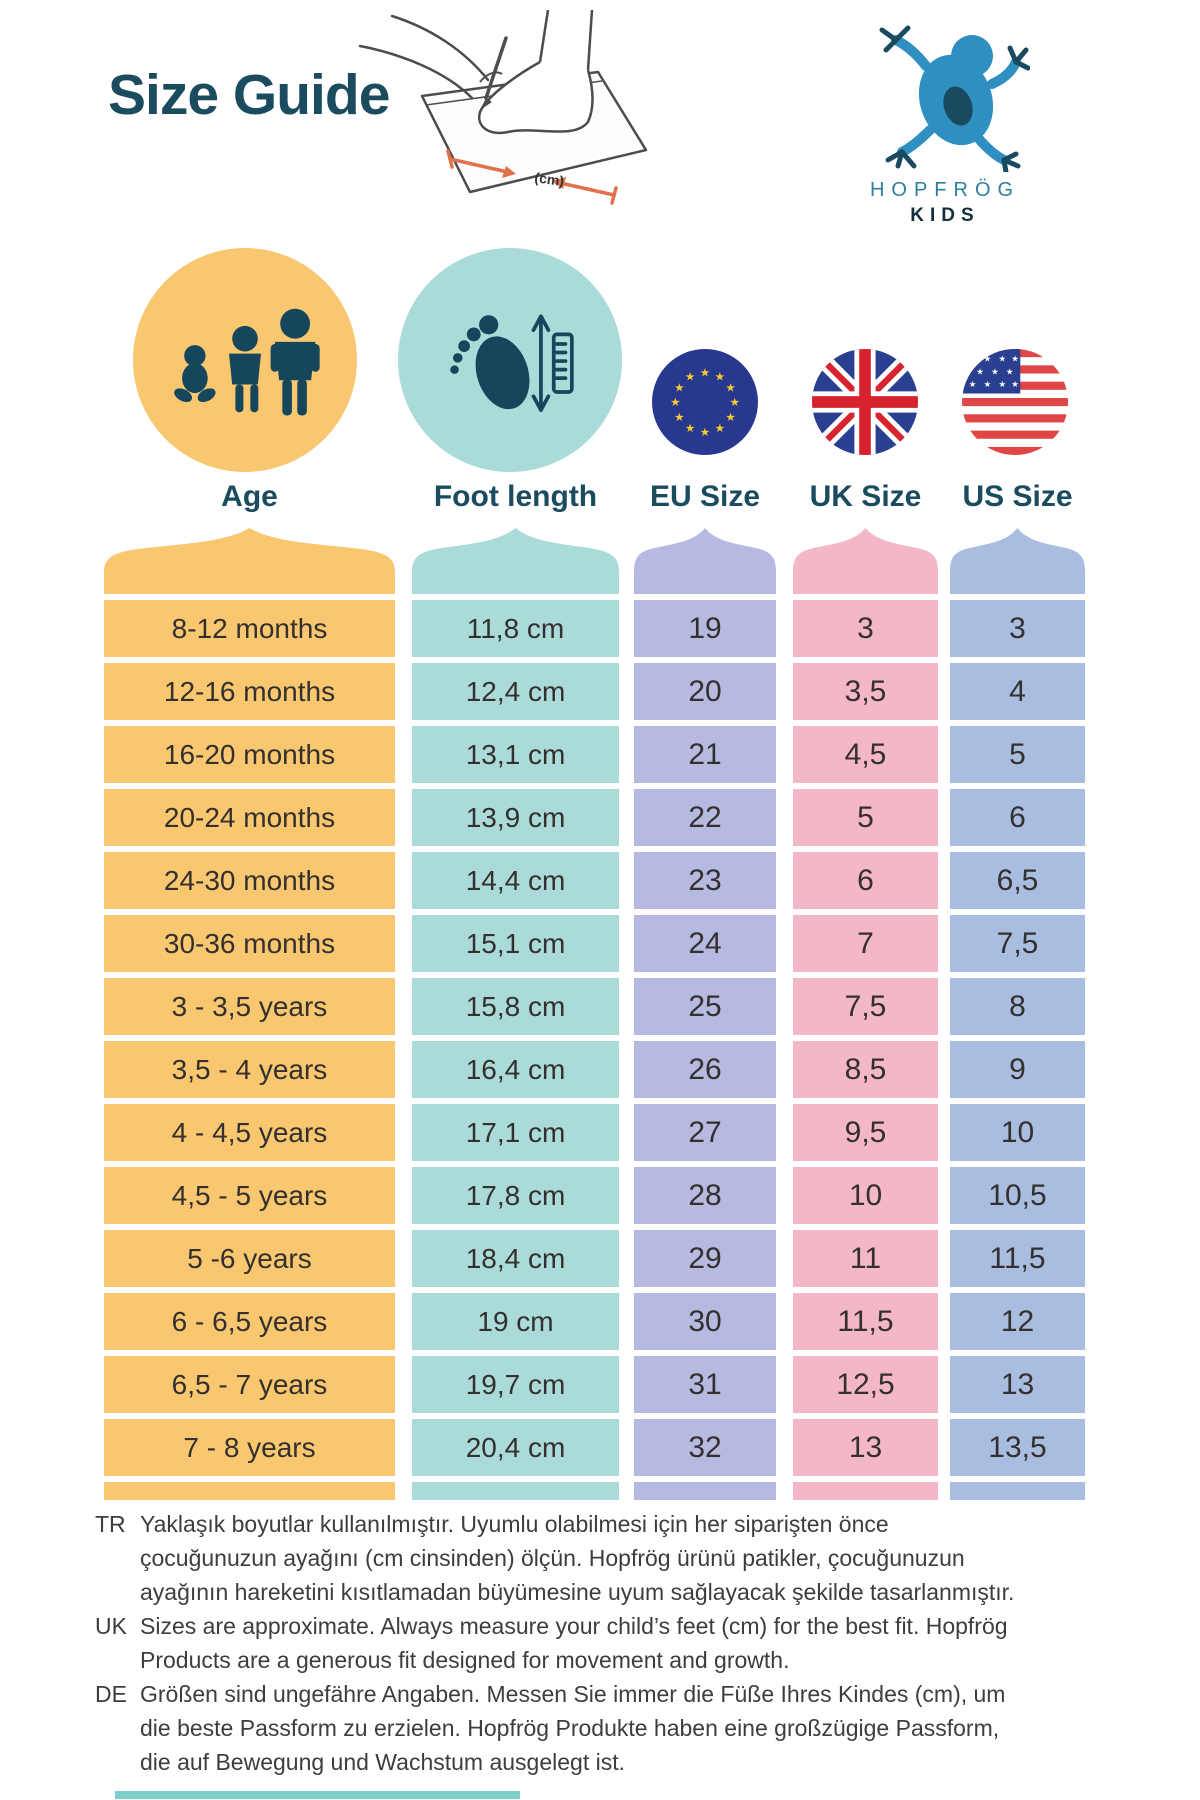 The width and height of the screenshot is (1200, 1800). Describe the element at coordinates (1017, 496) in the screenshot. I see `column-header-us: US Size` at that location.